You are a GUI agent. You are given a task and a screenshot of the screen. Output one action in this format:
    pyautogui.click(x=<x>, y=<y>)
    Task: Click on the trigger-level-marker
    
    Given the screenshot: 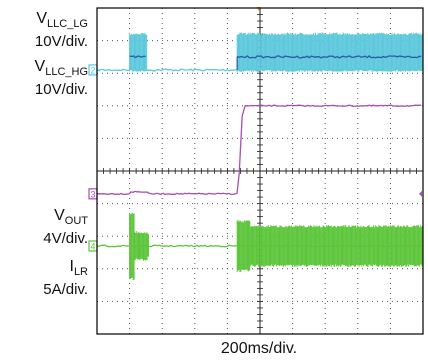 What is the action you would take?
    pyautogui.click(x=420, y=193)
    